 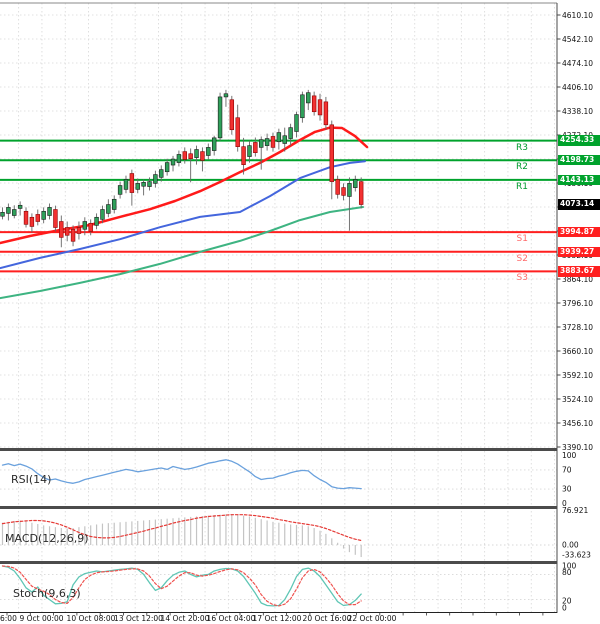 What do you see at coordinates (577, 39) in the screenshot?
I see `price-tick-label: 4542.10` at bounding box center [577, 39].